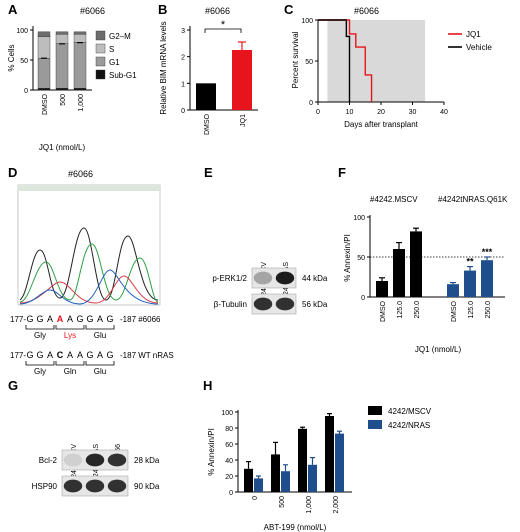 This screenshot has width=520, height=532. What do you see at coordinates (18, 319) in the screenshot?
I see `sequence-start: 177-` at bounding box center [18, 319].